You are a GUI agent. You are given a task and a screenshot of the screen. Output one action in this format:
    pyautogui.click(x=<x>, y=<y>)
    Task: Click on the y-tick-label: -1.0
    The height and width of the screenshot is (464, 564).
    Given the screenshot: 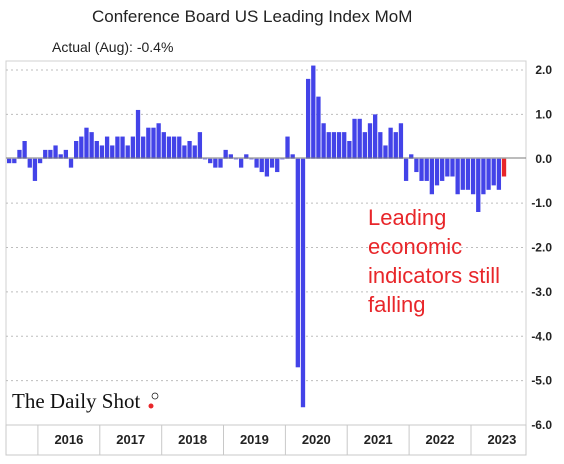 What is the action you would take?
    pyautogui.click(x=541, y=203)
    